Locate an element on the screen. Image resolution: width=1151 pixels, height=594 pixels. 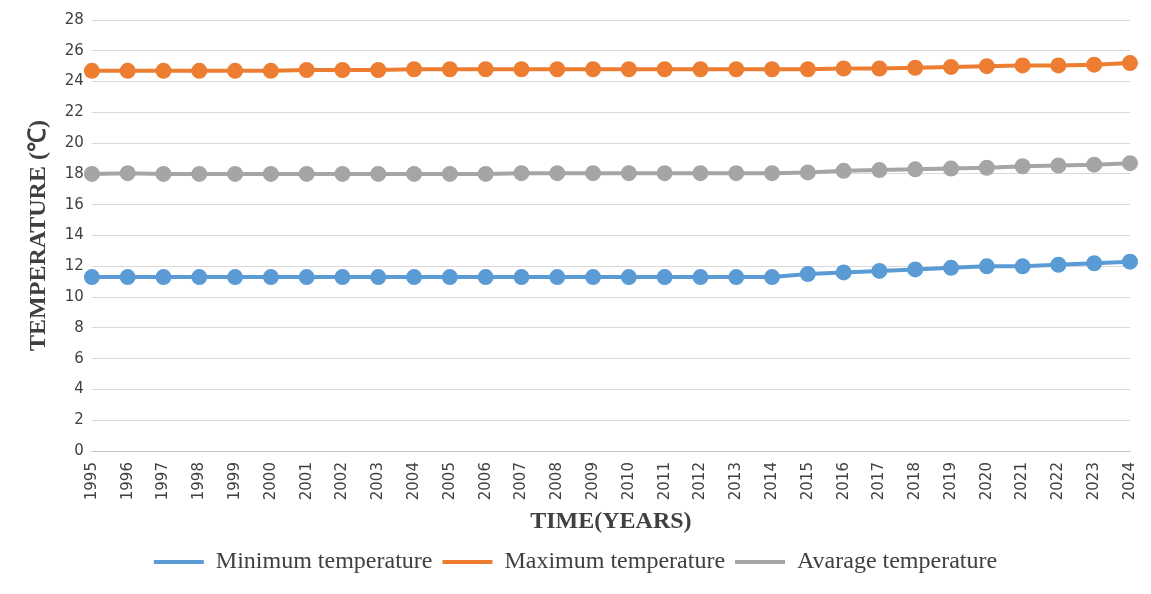
x-tick-label: 1997 is located at coordinates (162, 481).